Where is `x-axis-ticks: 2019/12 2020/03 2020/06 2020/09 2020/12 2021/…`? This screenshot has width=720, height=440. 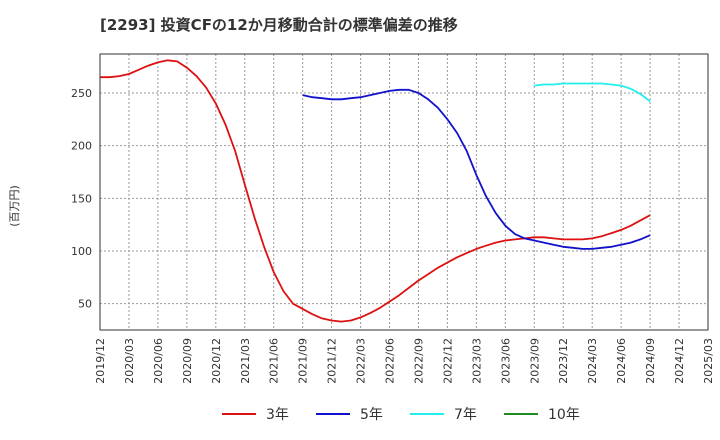 x-axis-ticks: 2019/12 2020/03 2020/06 2020/09 2020/12 2021/… is located at coordinates (404, 361).